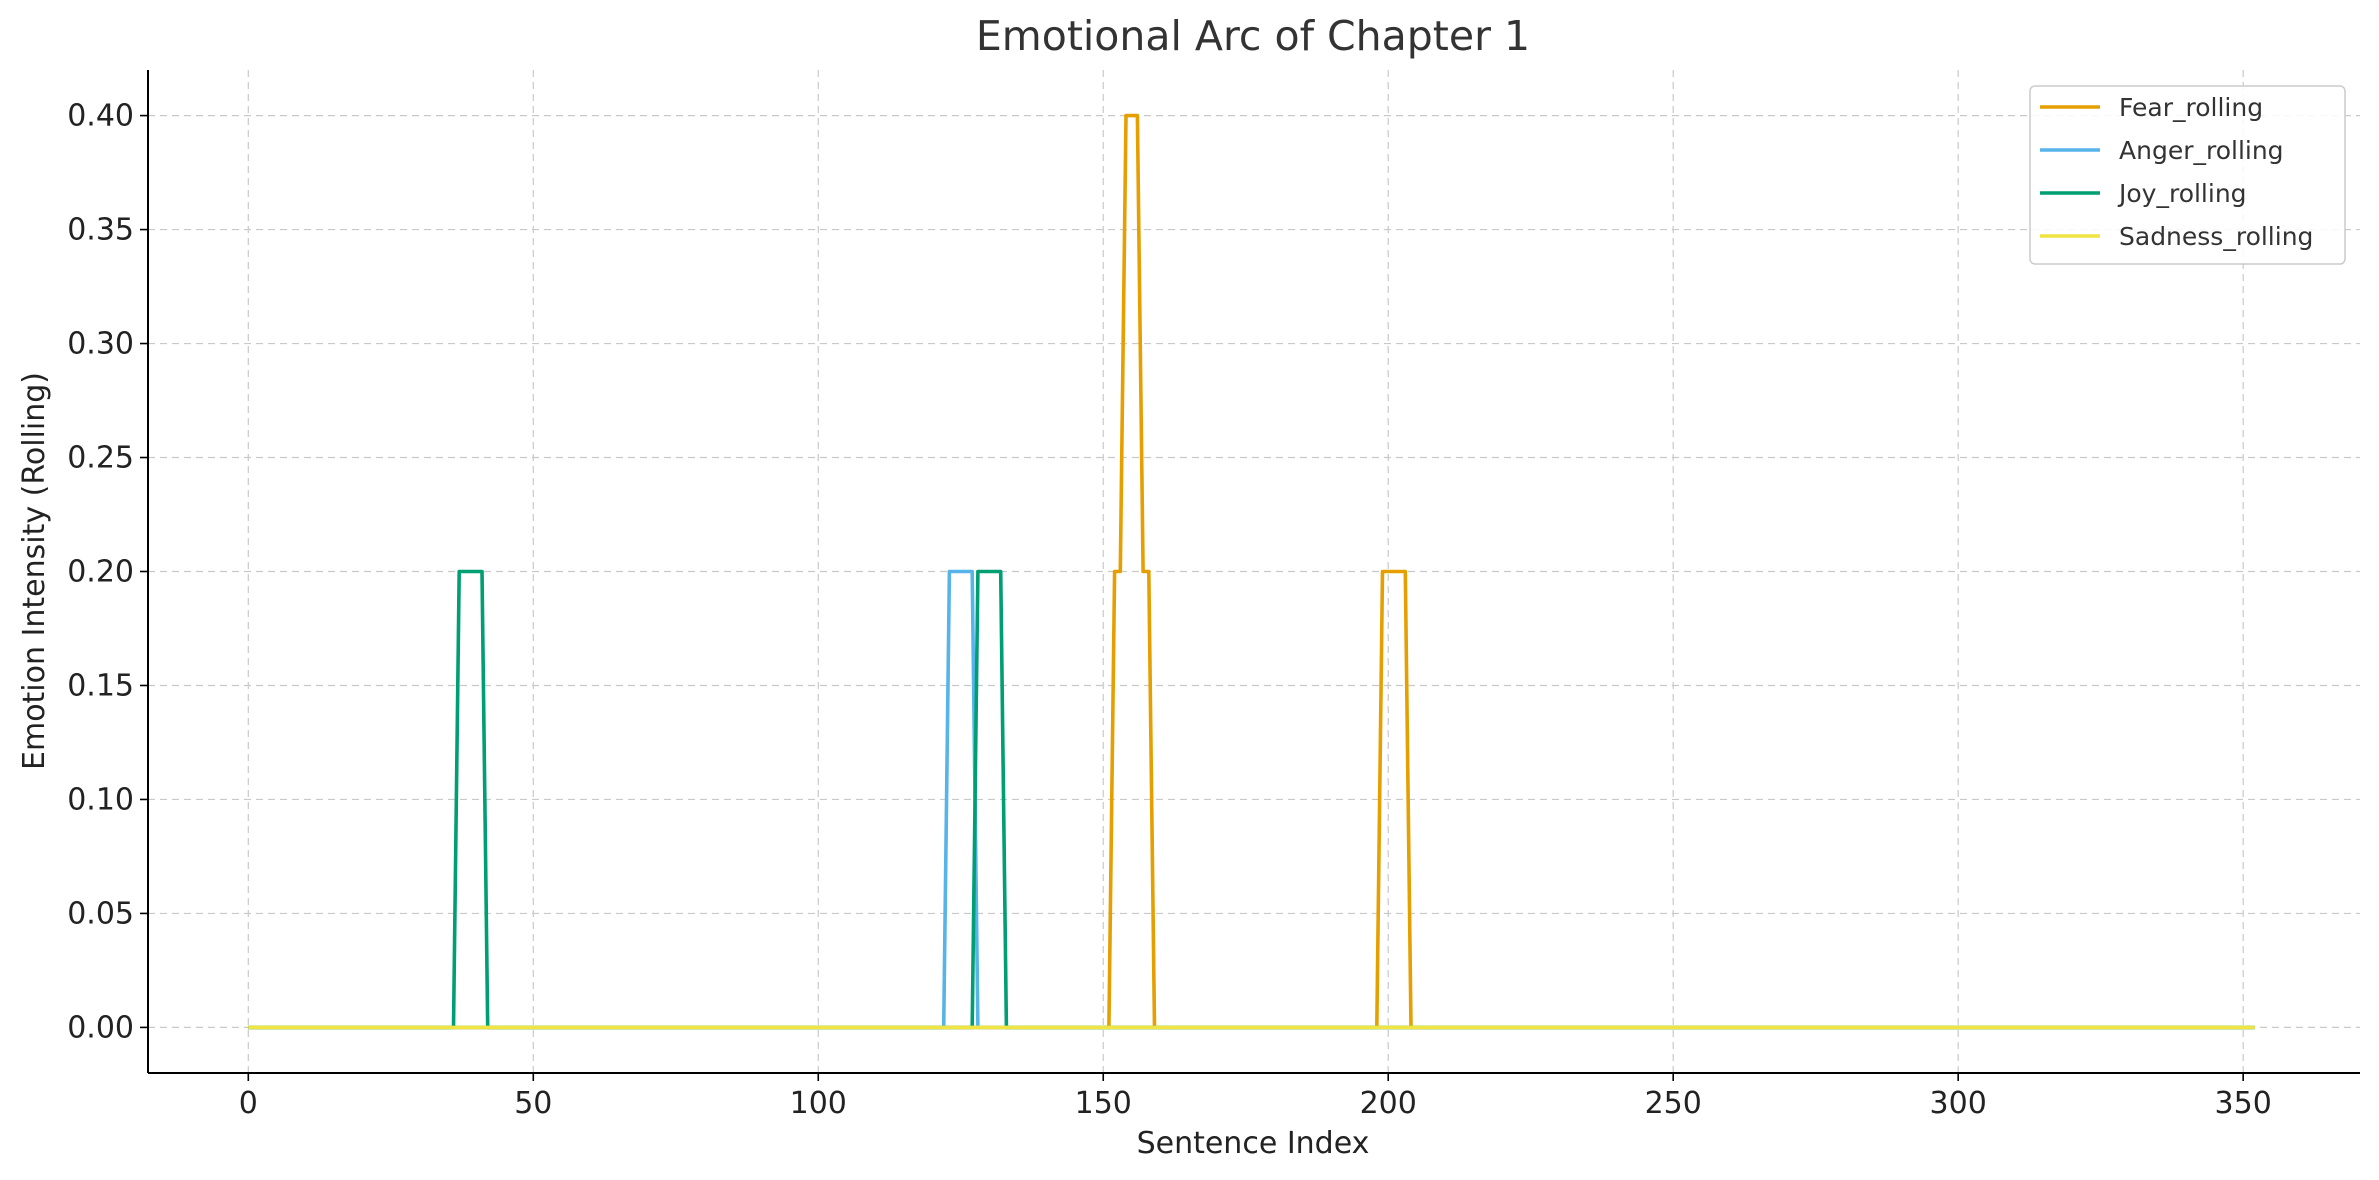 Image resolution: width=2379 pixels, height=1180 pixels. What do you see at coordinates (100, 799) in the screenshot?
I see `y-tick-label: 0.10` at bounding box center [100, 799].